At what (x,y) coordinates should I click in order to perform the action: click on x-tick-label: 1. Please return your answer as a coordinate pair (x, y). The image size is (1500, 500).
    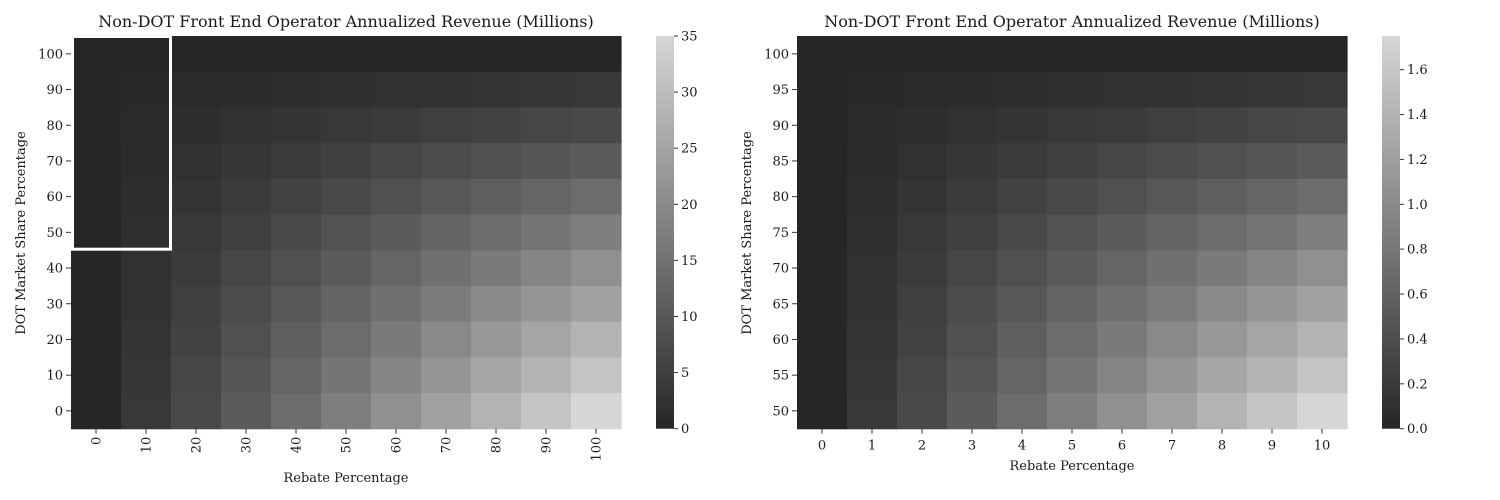
    Looking at the image, I should click on (872, 446).